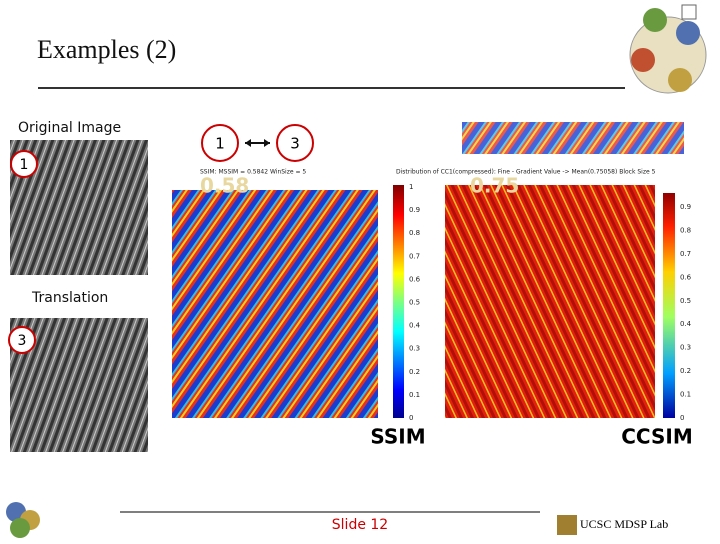 Image resolution: width=720 pixels, height=544 pixels. I want to click on ssim-caption: SSIM: MSSIM = 0.5842 WinSize = 5, so click(253, 172).